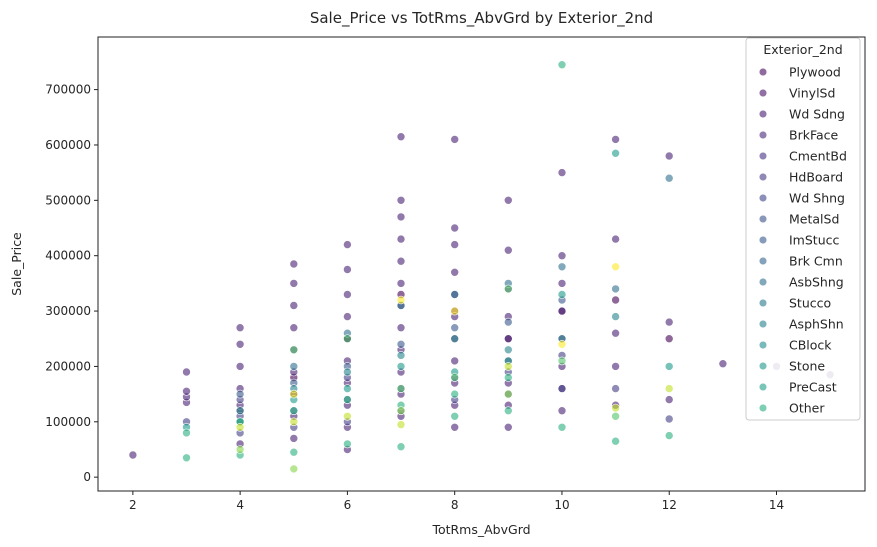 This screenshot has width=877, height=547. What do you see at coordinates (456, 501) in the screenshot?
I see `x-axis-ticks: 2 4 6 8 10 12 14` at bounding box center [456, 501].